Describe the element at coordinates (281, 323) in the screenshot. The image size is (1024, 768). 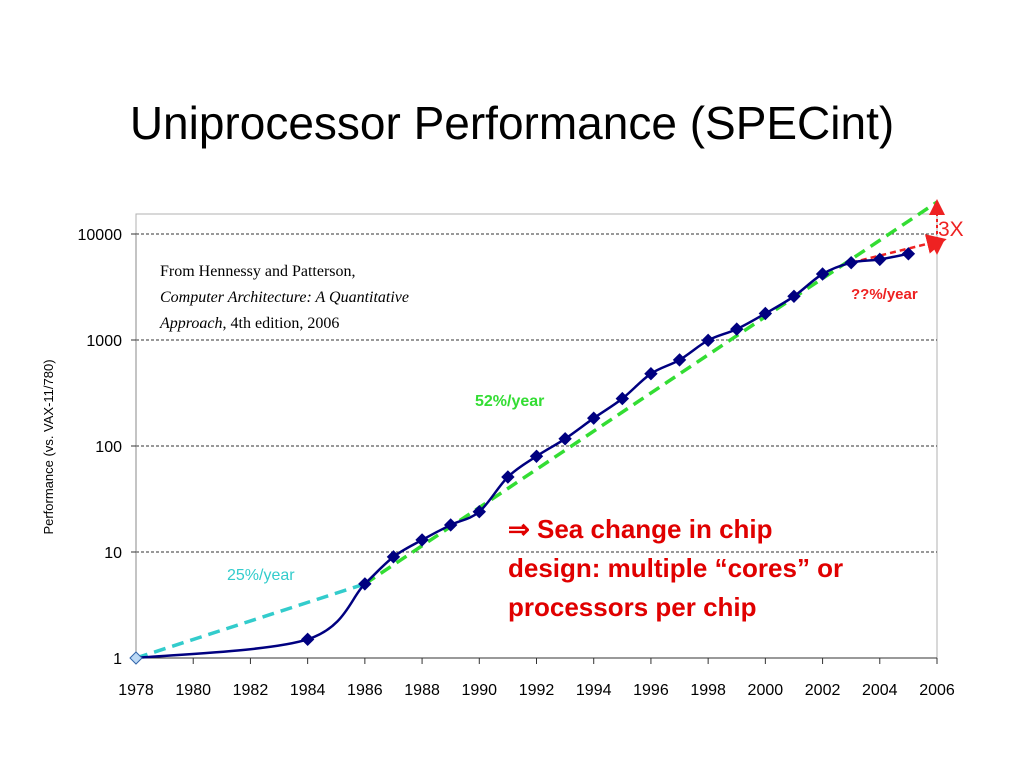
I see `citation-edition: , 4th edition, 2006` at that location.